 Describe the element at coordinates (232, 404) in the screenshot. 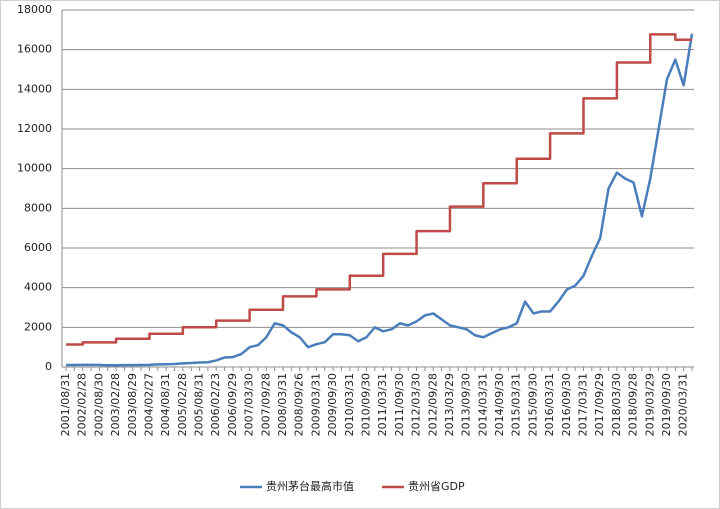

I see `x-tick-label: 2006/09/29` at that location.